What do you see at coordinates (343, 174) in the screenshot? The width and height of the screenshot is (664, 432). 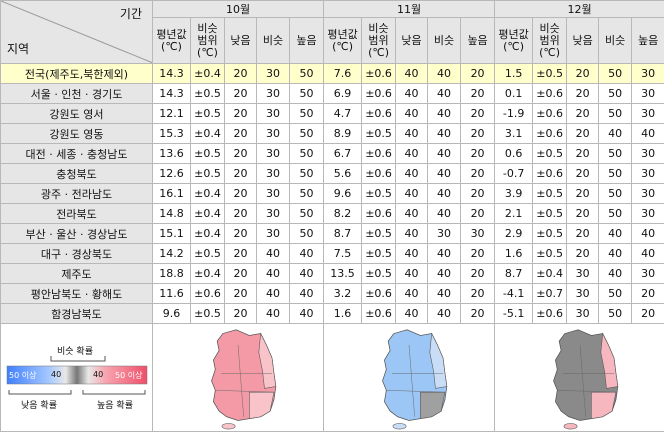 I see `mean-value: 5.6` at bounding box center [343, 174].